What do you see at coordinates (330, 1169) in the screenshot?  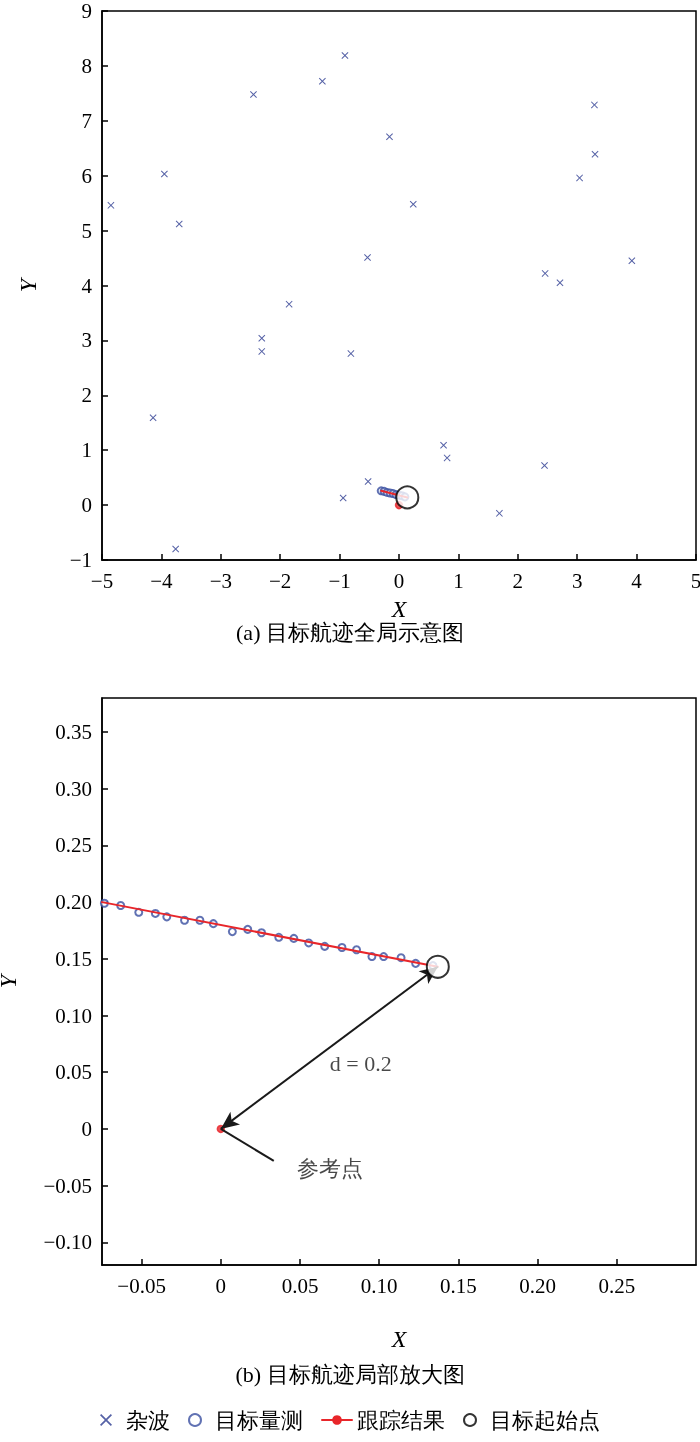 I see `annotation: 参考点` at bounding box center [330, 1169].